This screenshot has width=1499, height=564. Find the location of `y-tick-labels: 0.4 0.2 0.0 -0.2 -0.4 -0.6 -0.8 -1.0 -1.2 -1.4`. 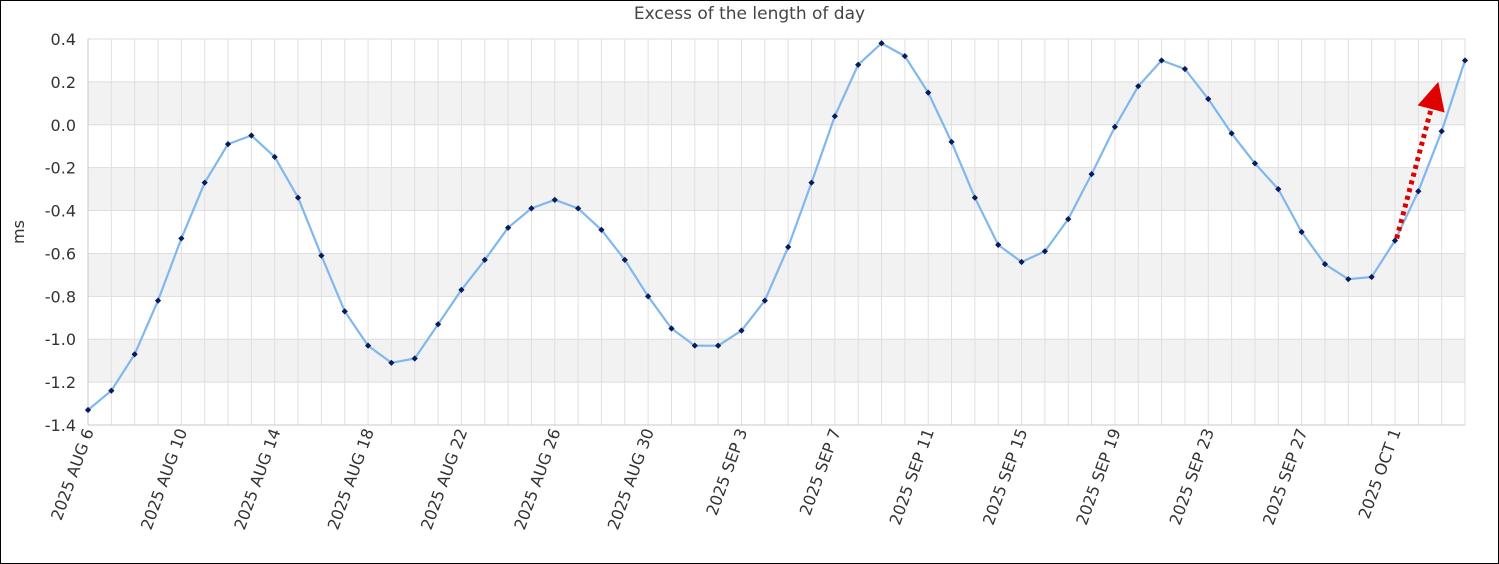

y-tick-labels: 0.4 0.2 0.0 -0.2 -0.4 -0.6 -0.8 -1.0 -1.2 -1.4 is located at coordinates (60, 232).